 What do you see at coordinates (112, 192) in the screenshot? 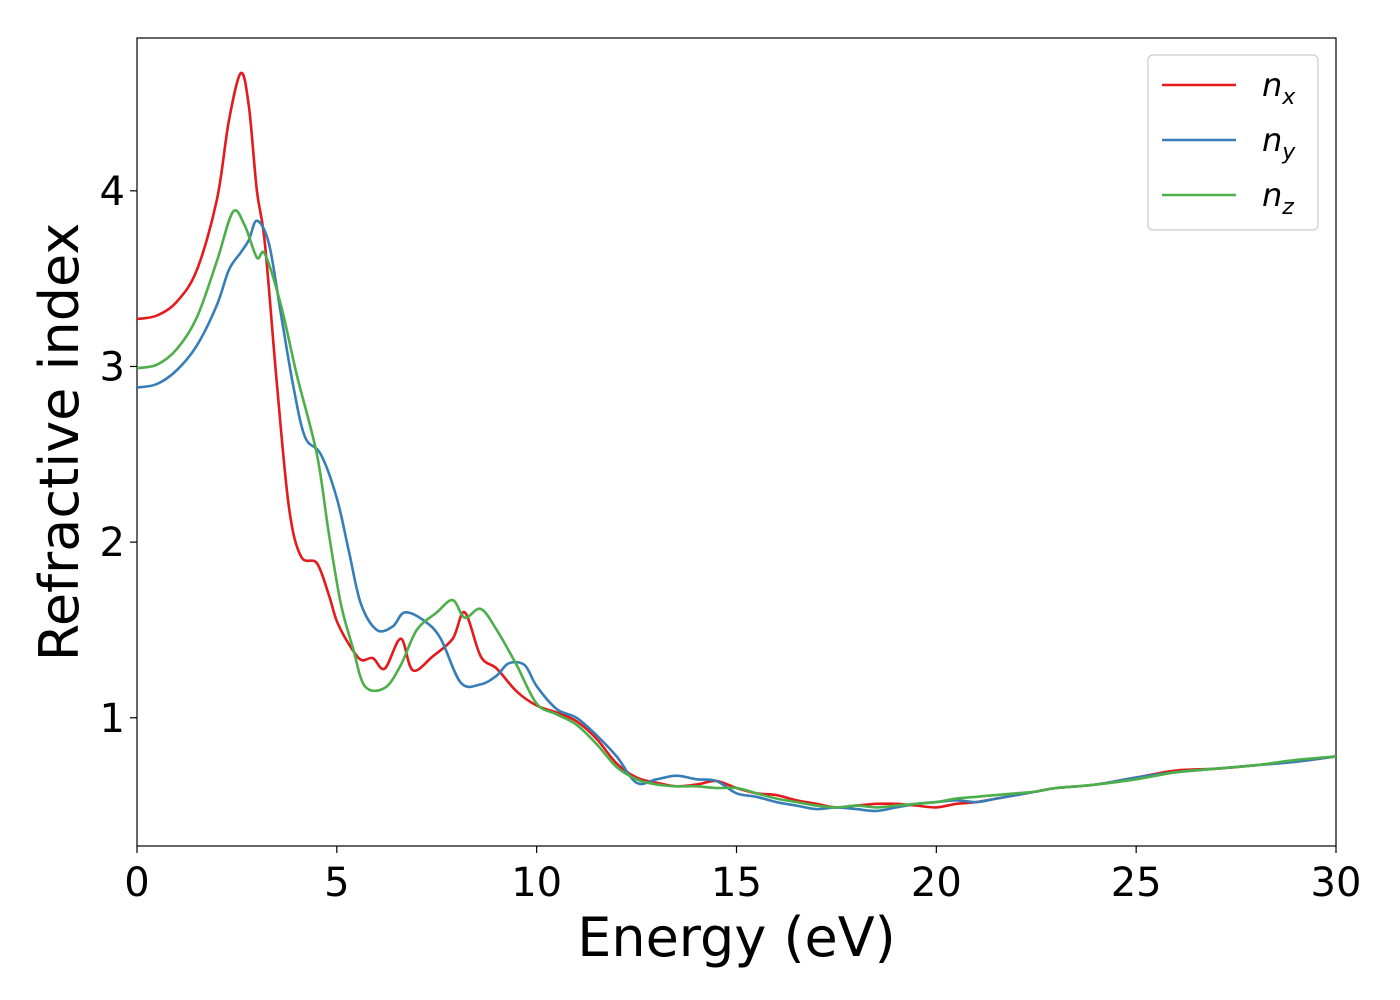
I see `y-tick-label: 4` at bounding box center [112, 192].